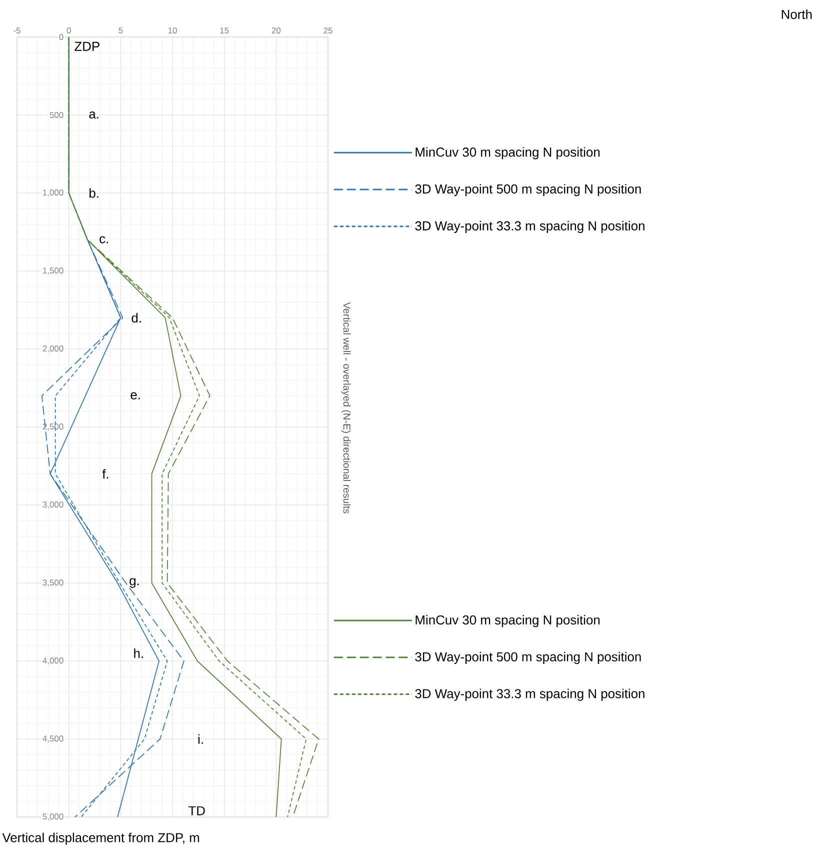 This screenshot has height=848, width=818. Describe the element at coordinates (134, 583) in the screenshot. I see `annotation: g.` at that location.